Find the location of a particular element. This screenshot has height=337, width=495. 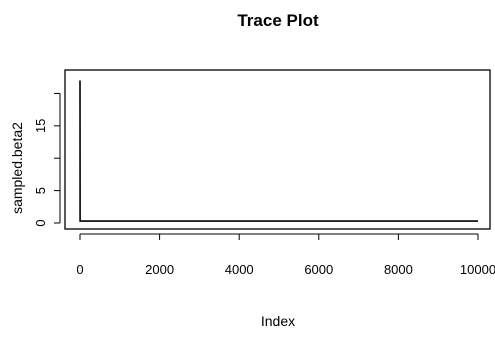

y-axis-label: sampled.beta2 is located at coordinates (17, 168).